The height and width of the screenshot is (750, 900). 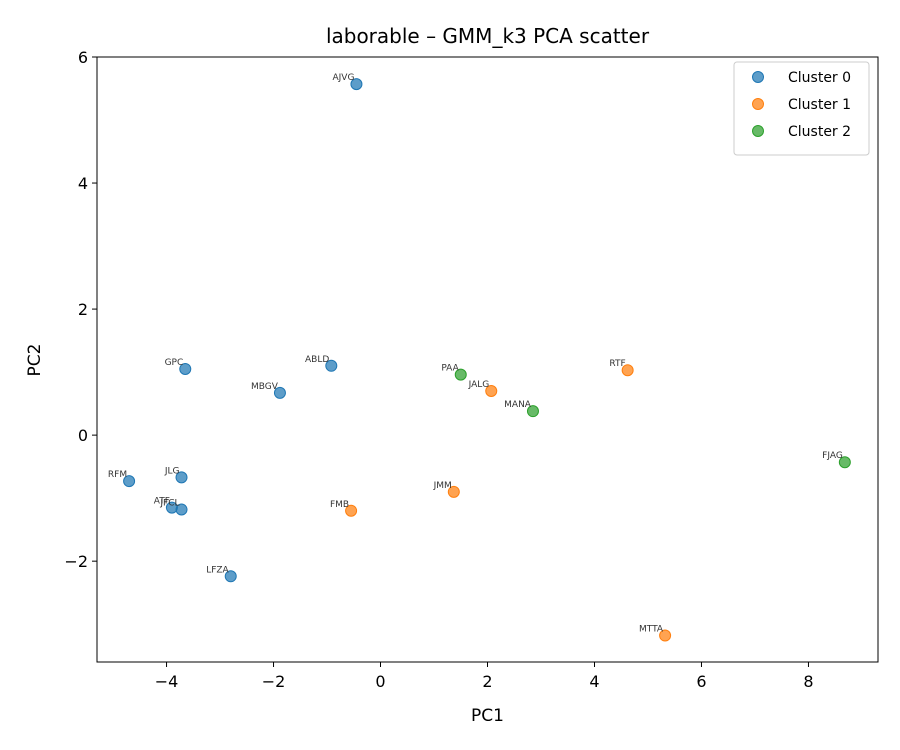 What do you see at coordinates (819, 78) in the screenshot?
I see `legend-entry: Cluster 0` at bounding box center [819, 78].